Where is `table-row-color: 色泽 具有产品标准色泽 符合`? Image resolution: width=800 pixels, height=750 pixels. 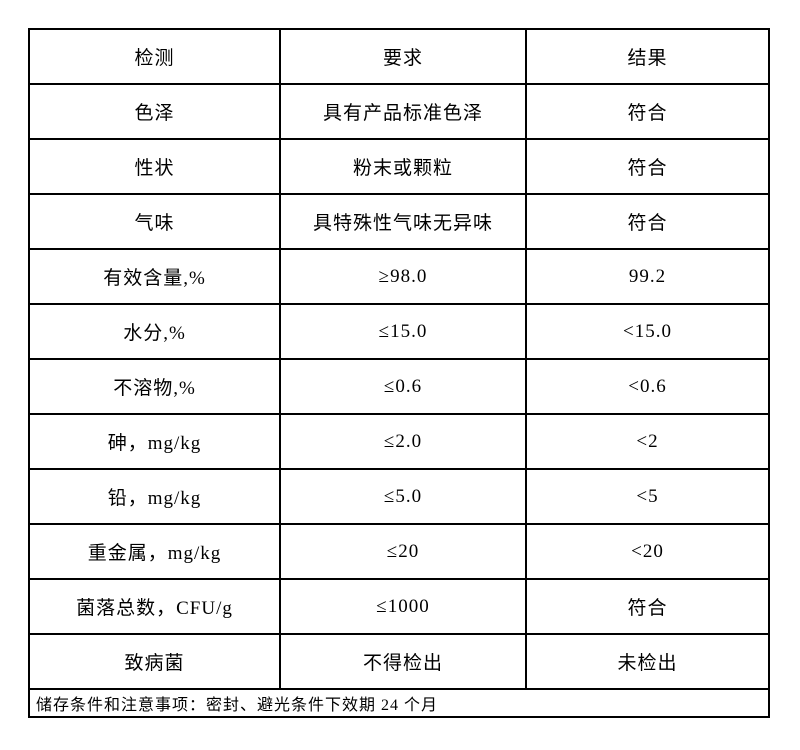 table-row-color: 色泽 具有产品标准色泽 符合 is located at coordinates (399, 112).